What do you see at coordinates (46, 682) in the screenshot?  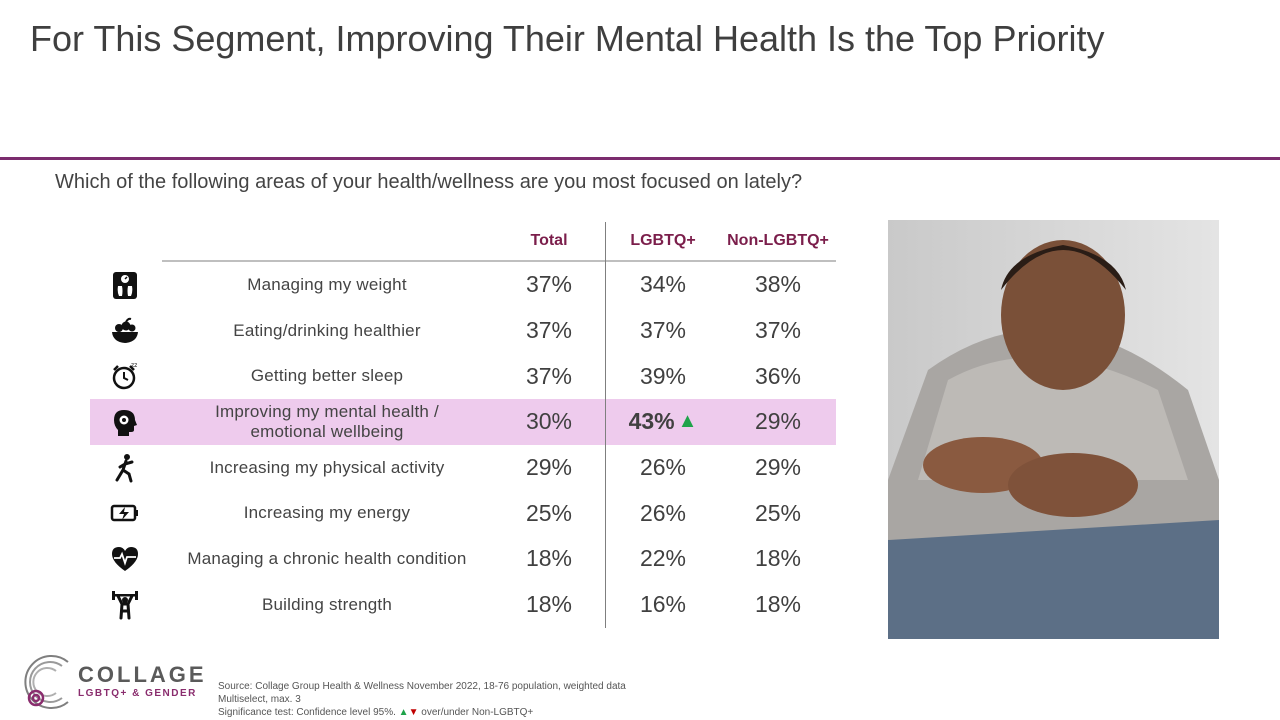 I see `collage-logo-mark` at bounding box center [46, 682].